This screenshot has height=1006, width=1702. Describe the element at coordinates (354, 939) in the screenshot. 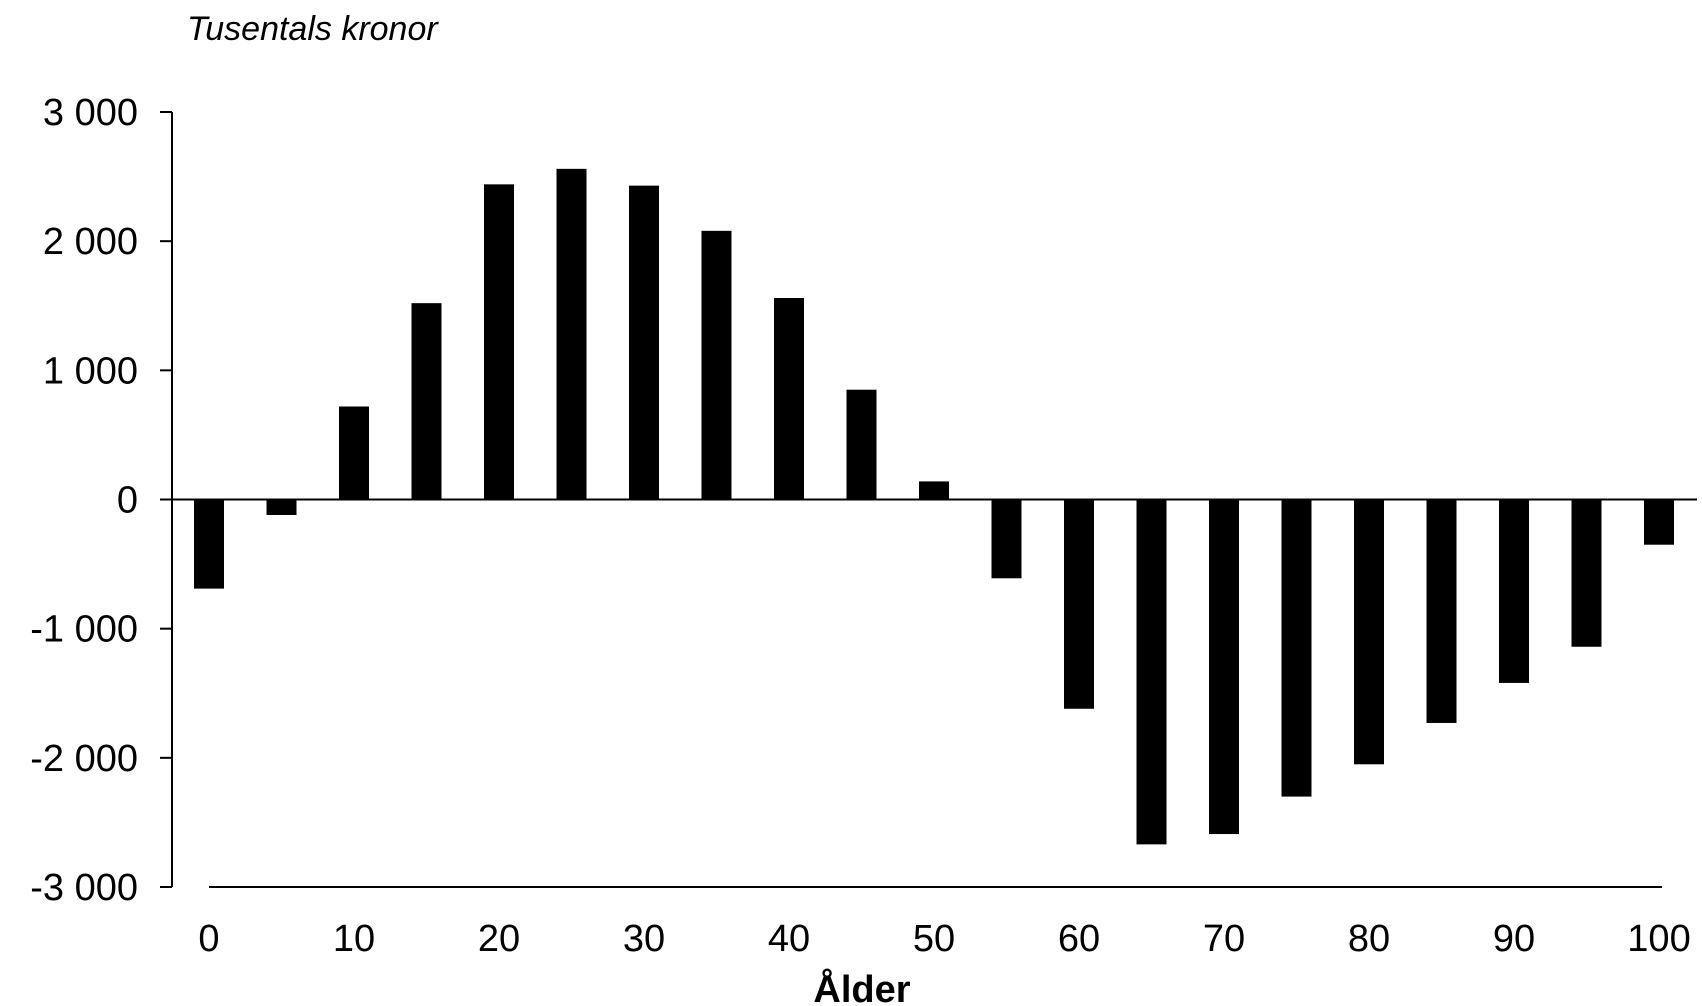

I see `x-tick-label: 10` at that location.